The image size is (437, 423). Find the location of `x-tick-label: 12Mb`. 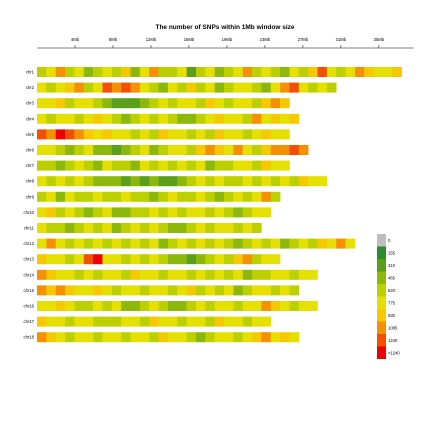

x-tick-label: 12Mb is located at coordinates (151, 39).